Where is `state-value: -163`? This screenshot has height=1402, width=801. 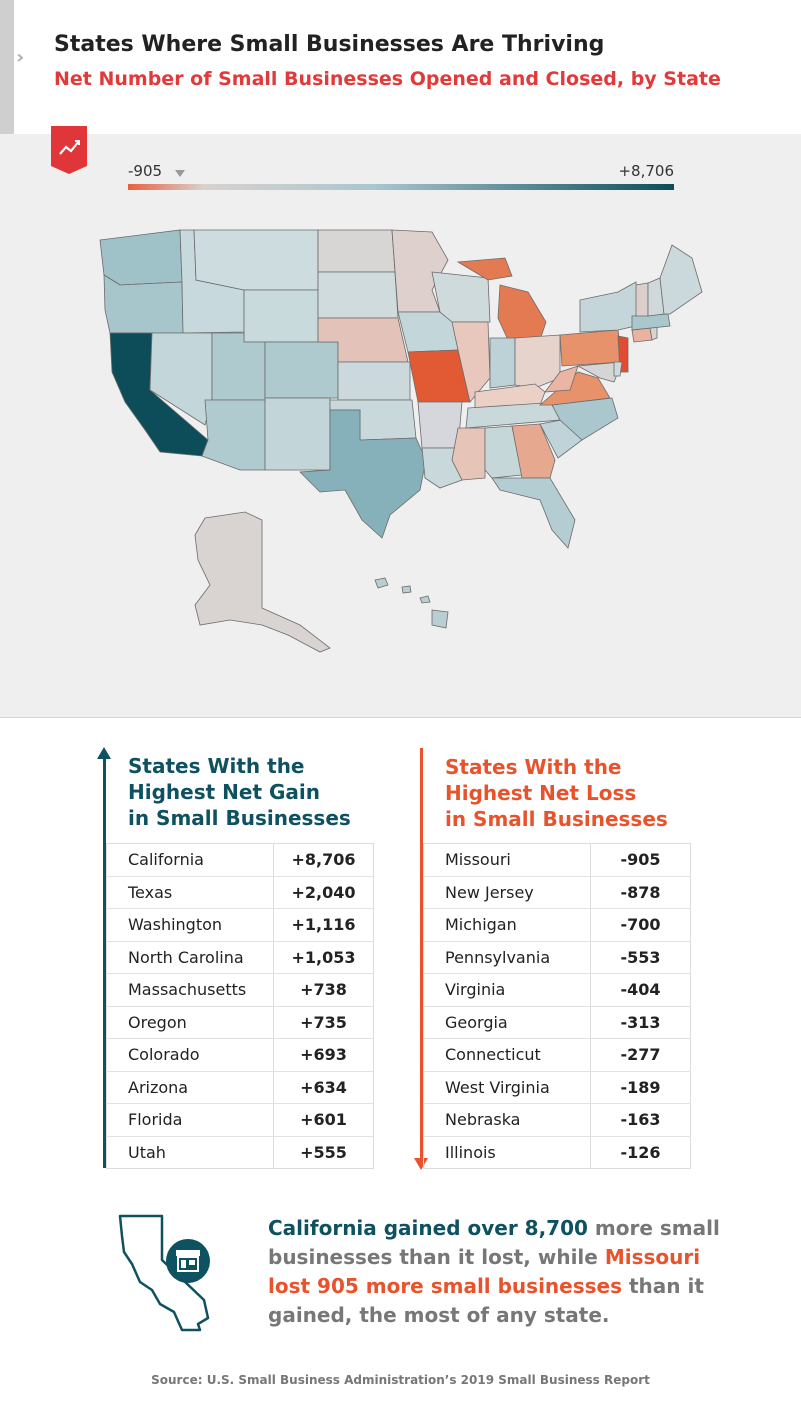 state-value: -163 is located at coordinates (640, 1120).